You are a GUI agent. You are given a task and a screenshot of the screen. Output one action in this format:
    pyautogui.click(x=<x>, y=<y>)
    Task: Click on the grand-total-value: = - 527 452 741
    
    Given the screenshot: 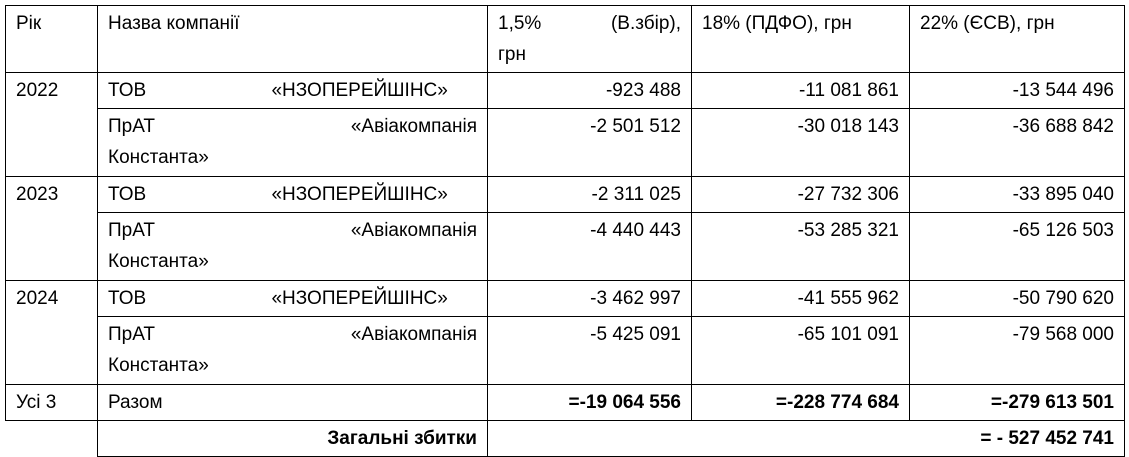 What is the action you would take?
    pyautogui.click(x=806, y=438)
    